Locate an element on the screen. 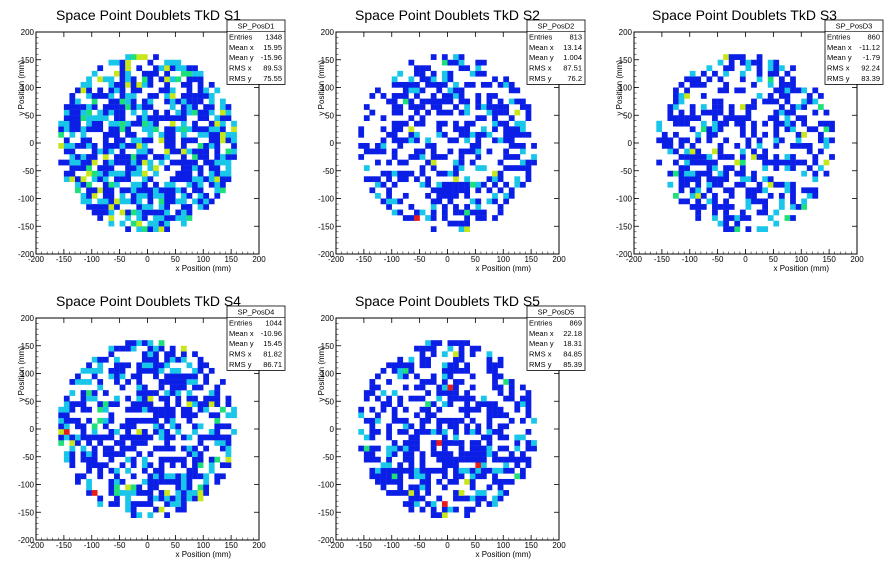 This screenshot has height=574, width=896. stats-row-label: Mean x is located at coordinates (839, 47).